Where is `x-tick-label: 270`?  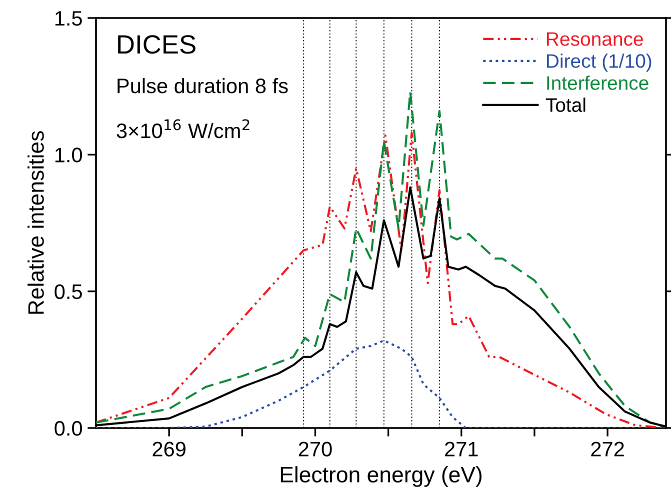
x-tick-label: 270 is located at coordinates (315, 449).